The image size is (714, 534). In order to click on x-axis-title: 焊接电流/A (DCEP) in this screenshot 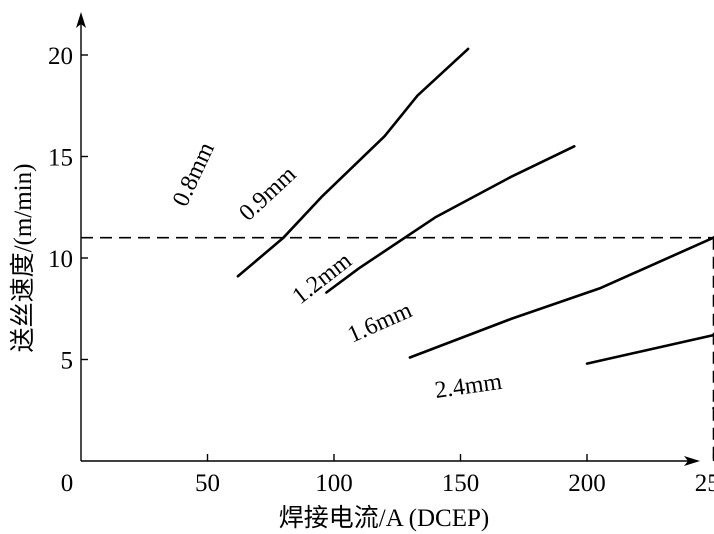, I will do `click(384, 518)`.